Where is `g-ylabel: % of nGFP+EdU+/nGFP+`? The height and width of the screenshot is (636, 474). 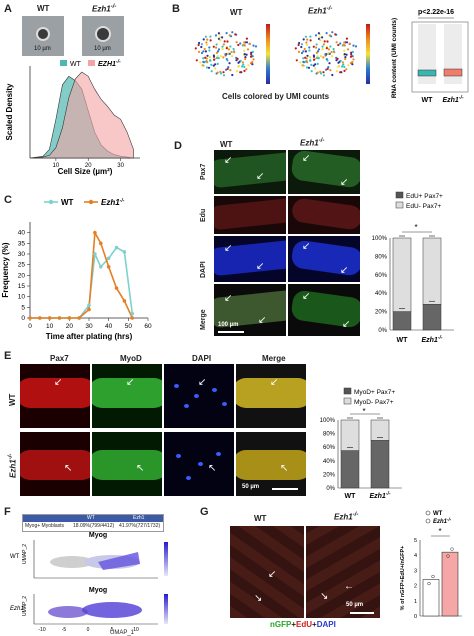
g-ylabel: % of nGFP+EdU+/nGFP+ is located at coordinates (403, 578).